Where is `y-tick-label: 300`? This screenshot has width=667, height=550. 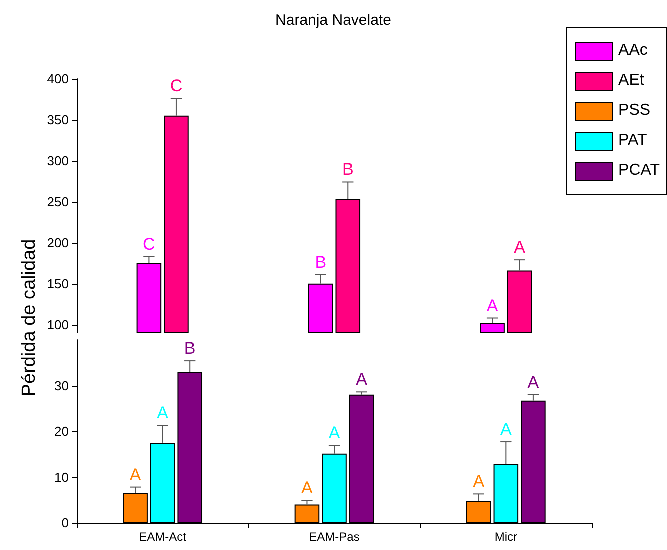
y-tick-label: 300 is located at coordinates (58, 160).